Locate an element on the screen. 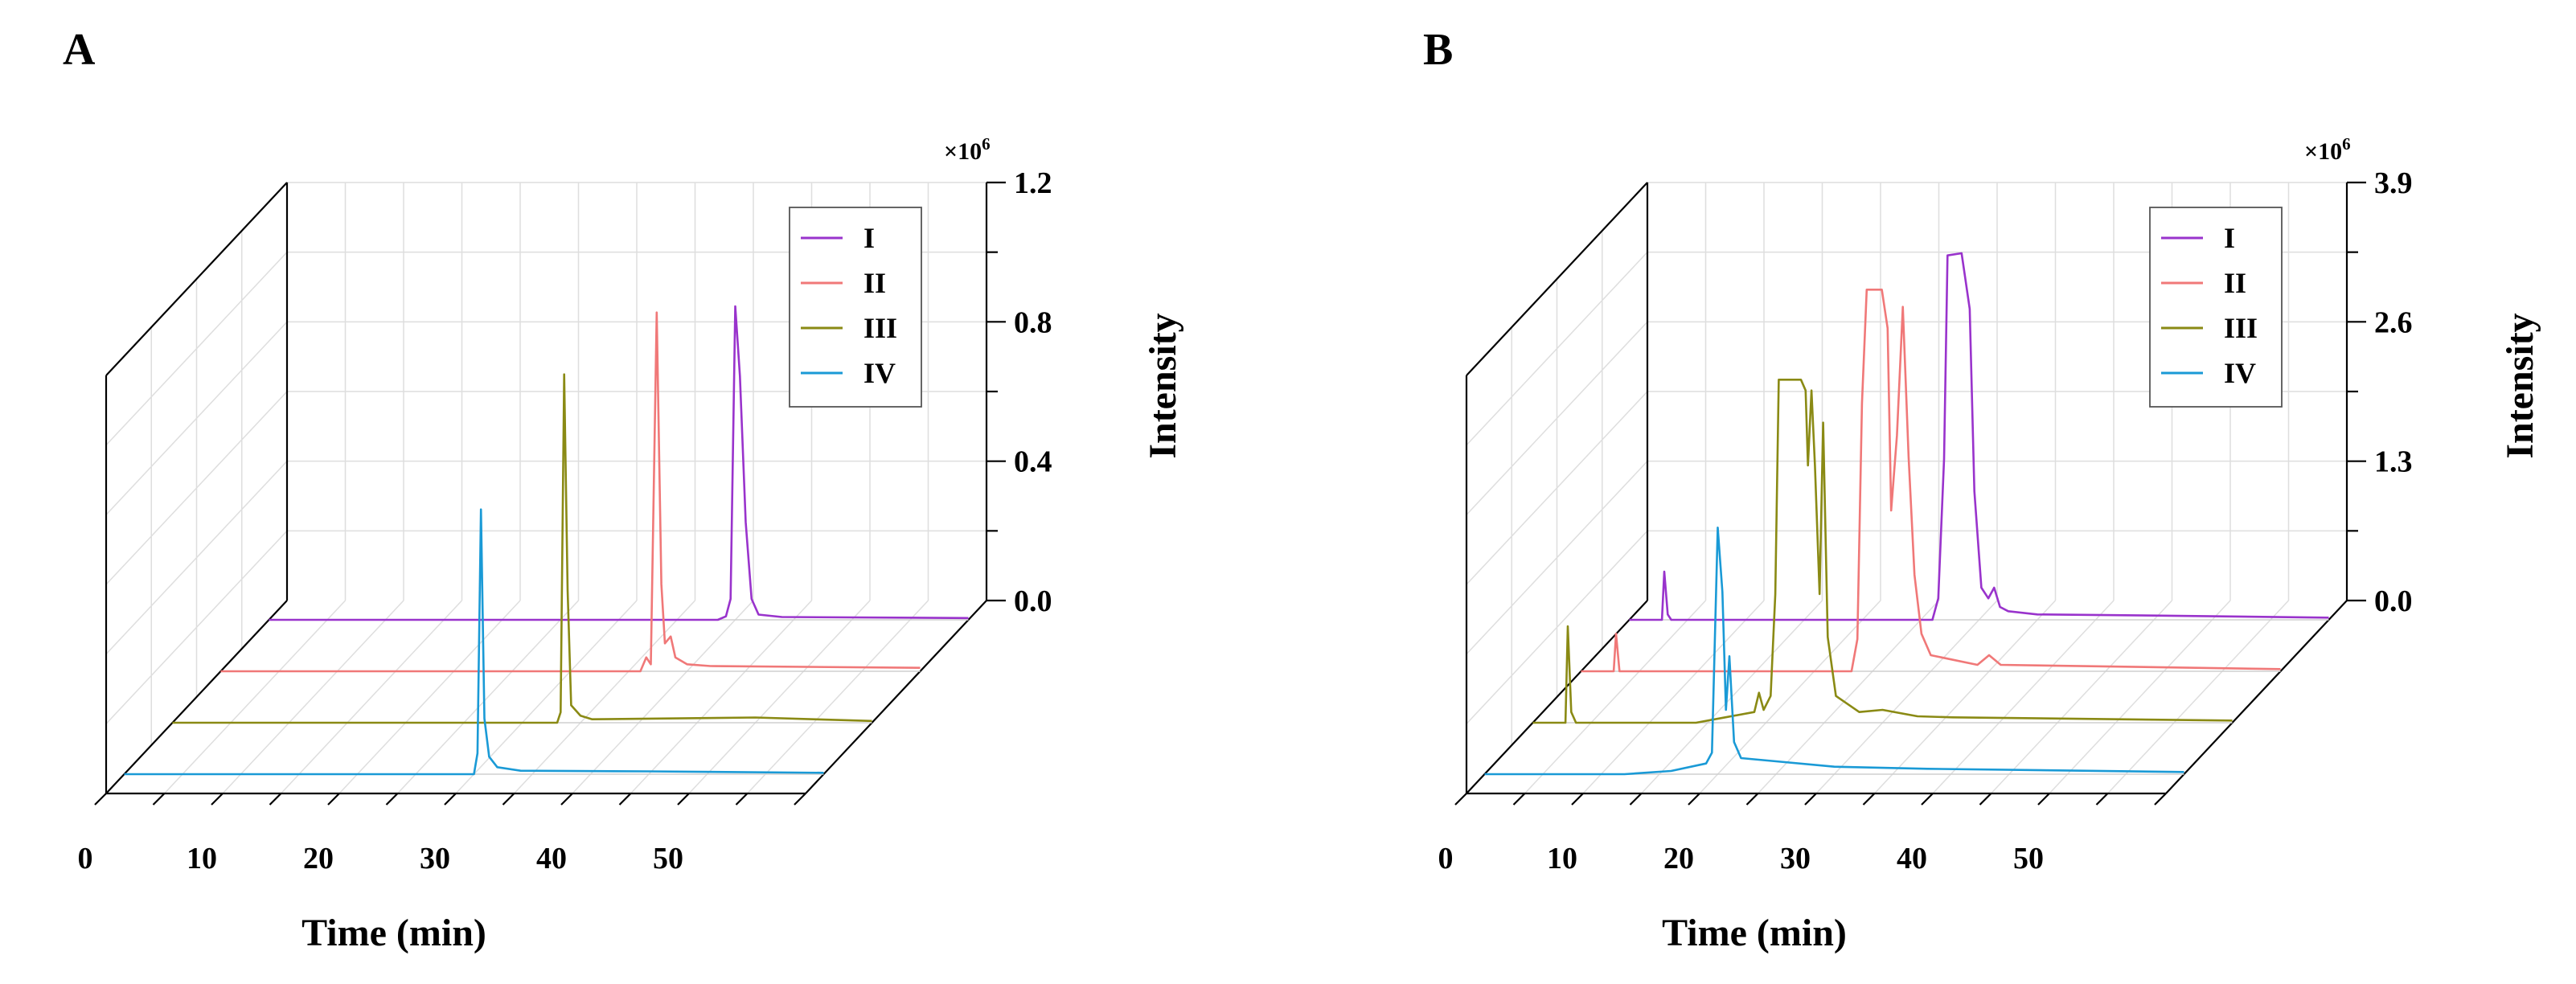 The width and height of the screenshot is (2576, 984). panel-b-series-II-line is located at coordinates (1931, 481).